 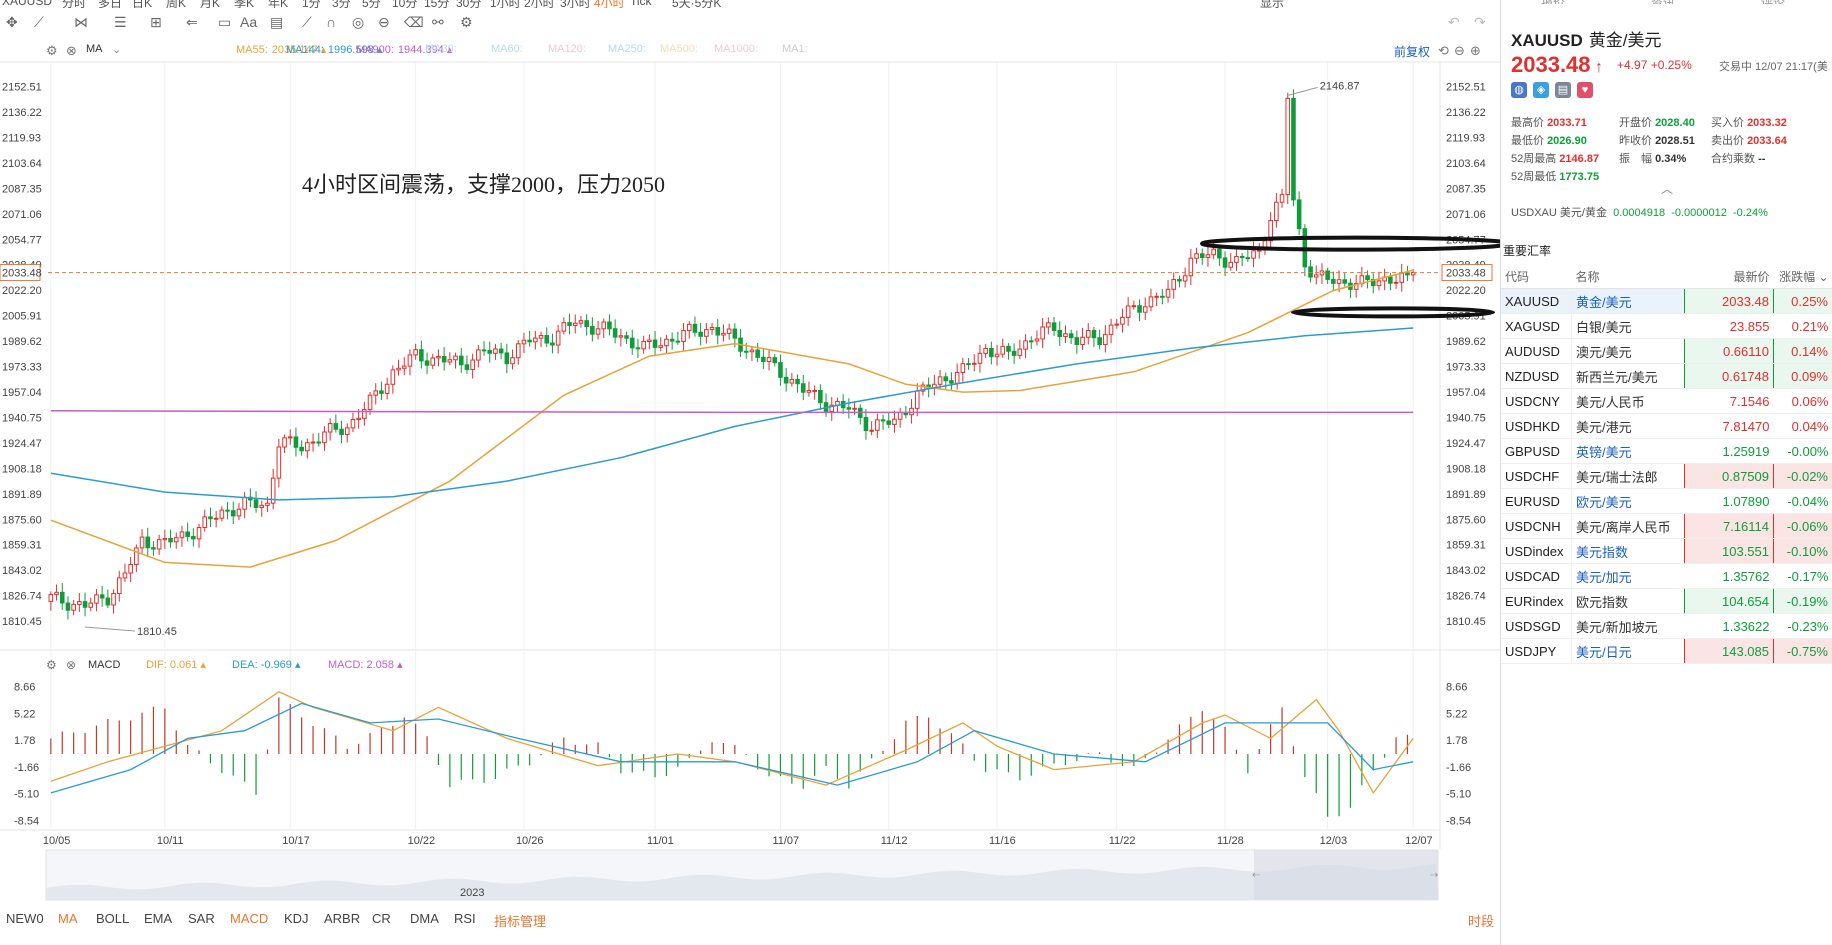 I want to click on indicator-tab-cr: CR, so click(x=381, y=918).